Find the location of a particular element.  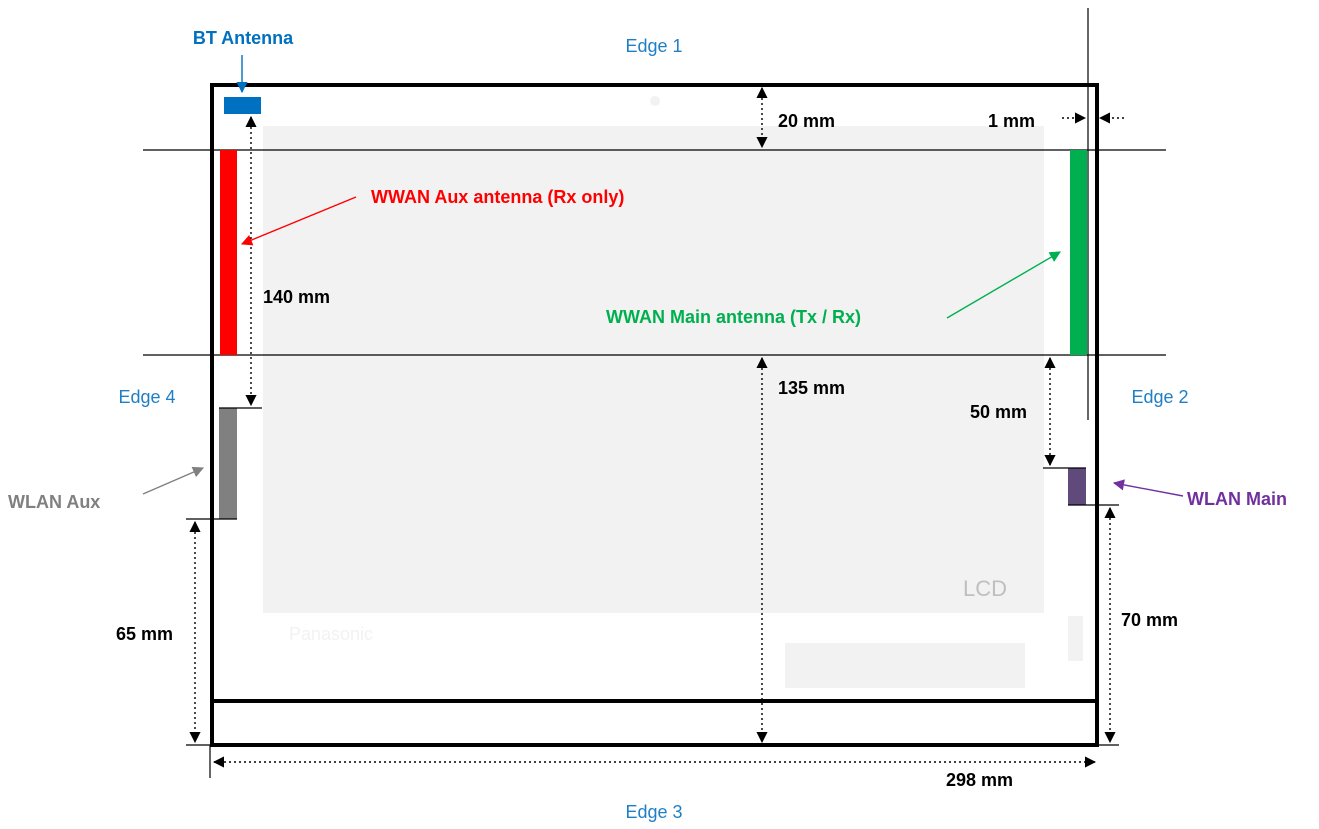

wlan-aux-antenna-block is located at coordinates (228, 463).